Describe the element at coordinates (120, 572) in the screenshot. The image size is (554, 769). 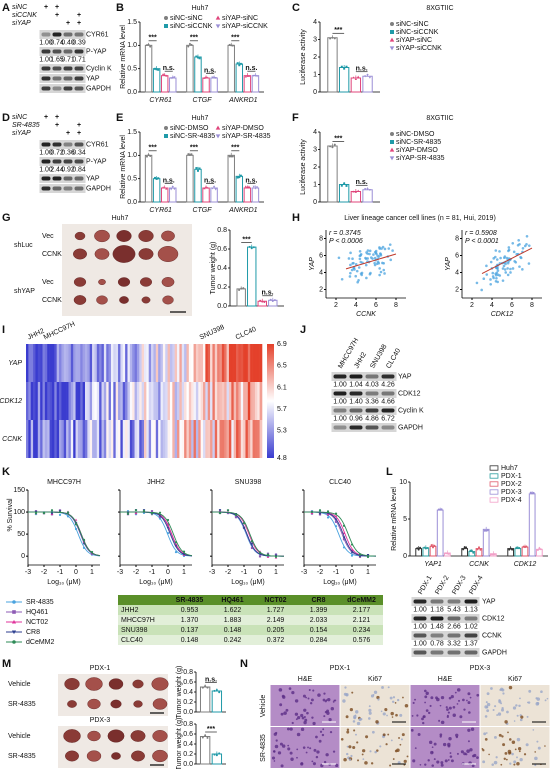
I see `x-tick-label: -3` at that location.